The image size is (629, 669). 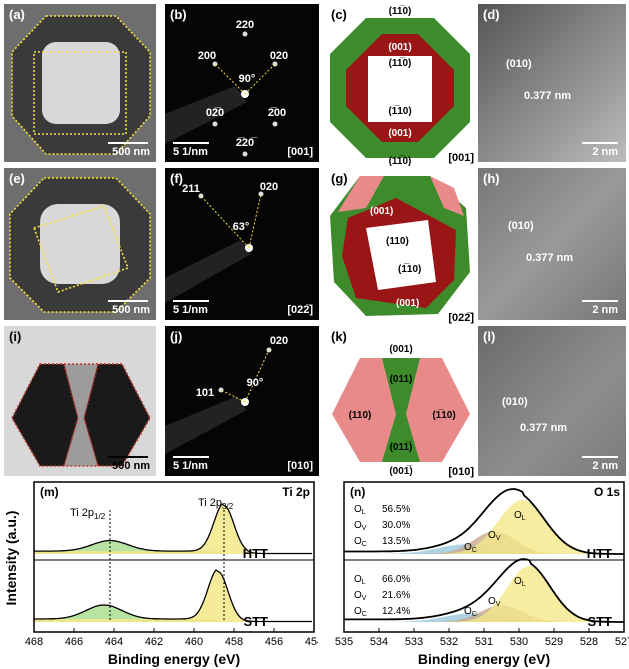 What do you see at coordinates (491, 178) in the screenshot?
I see `panel-label: (h)` at bounding box center [491, 178].